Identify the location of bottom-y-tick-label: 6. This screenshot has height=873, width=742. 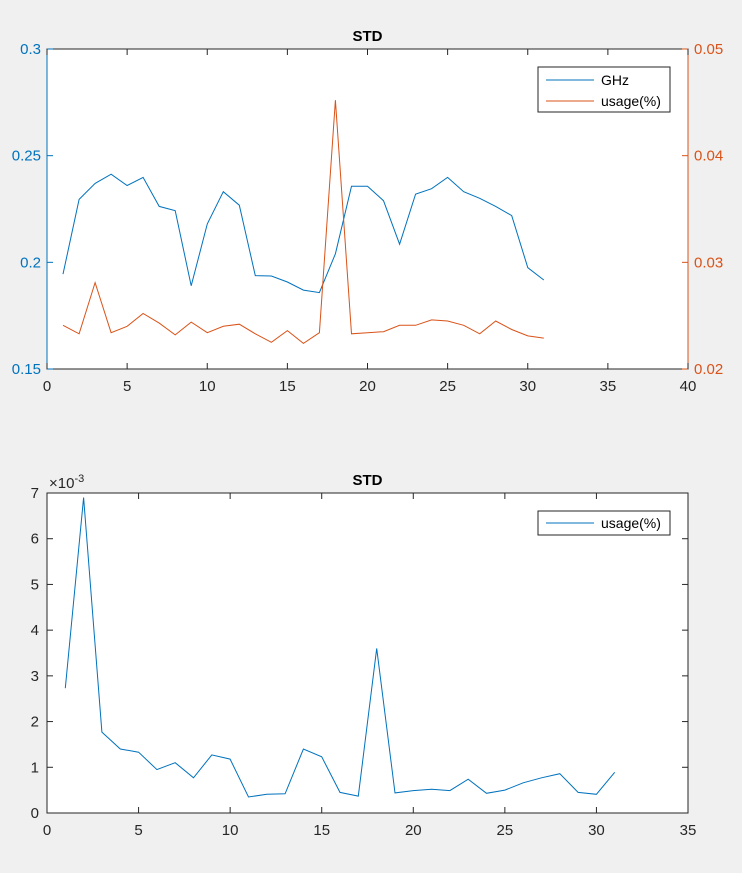
(35, 539).